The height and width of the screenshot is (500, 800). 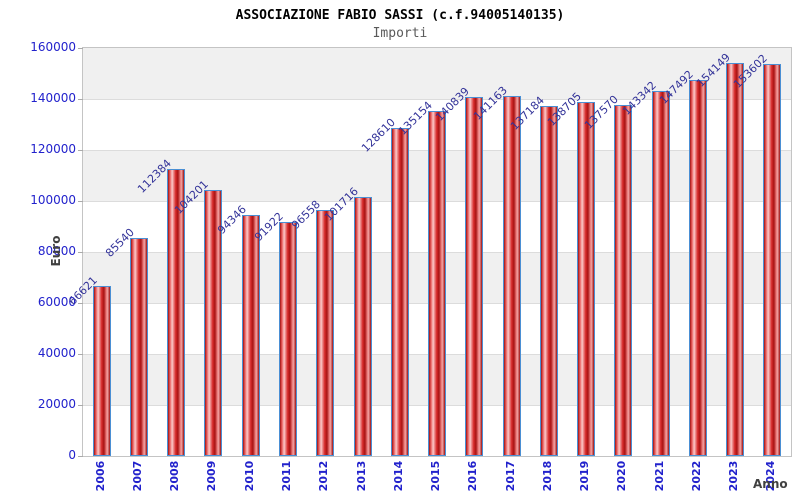 I want to click on y-tick-label: 80000, so click(x=56, y=251).